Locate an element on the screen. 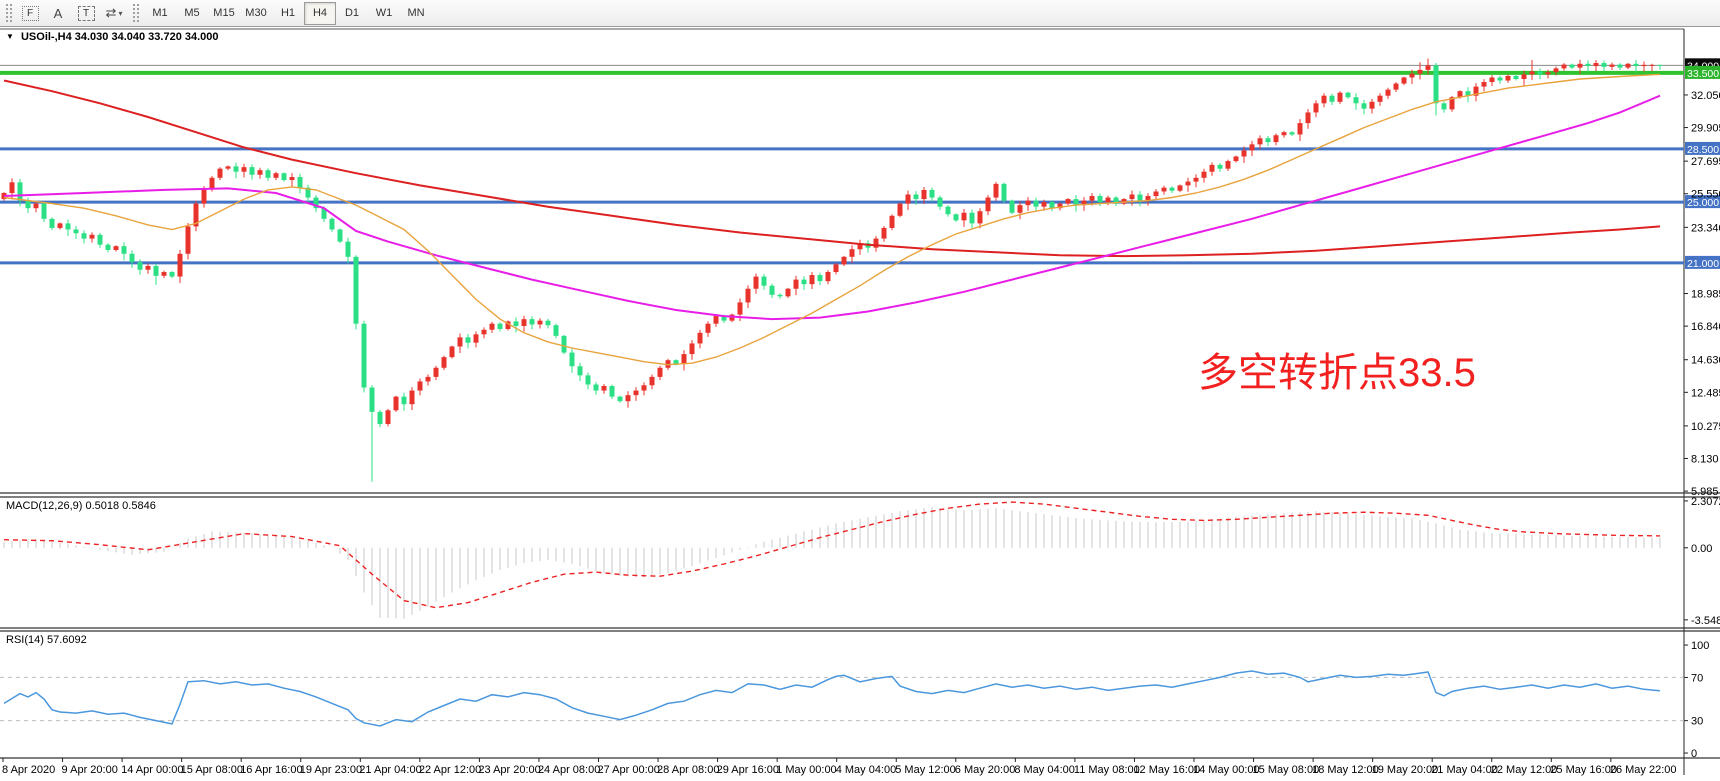 The width and height of the screenshot is (1720, 781). tf-button-m30: M30 is located at coordinates (256, 13).